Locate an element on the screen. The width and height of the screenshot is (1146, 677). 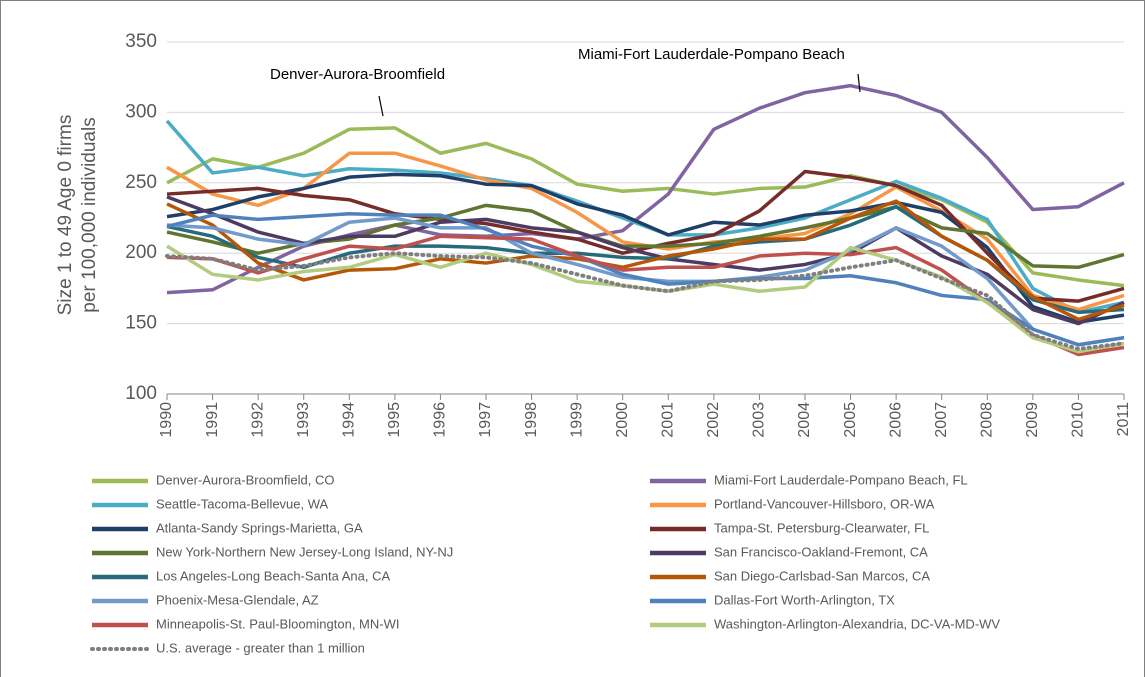
y-axis-label: per 100,000 individuals is located at coordinates (89, 214).